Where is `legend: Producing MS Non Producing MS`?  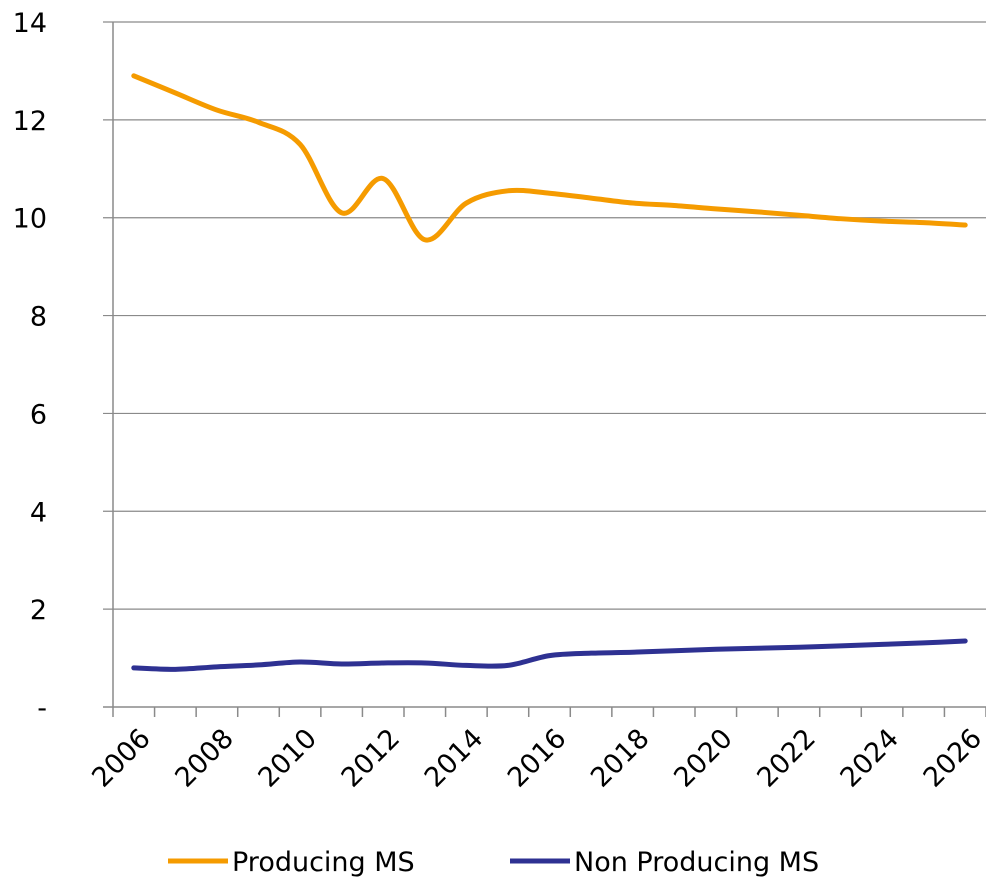
legend: Producing MS Non Producing MS is located at coordinates (493, 862).